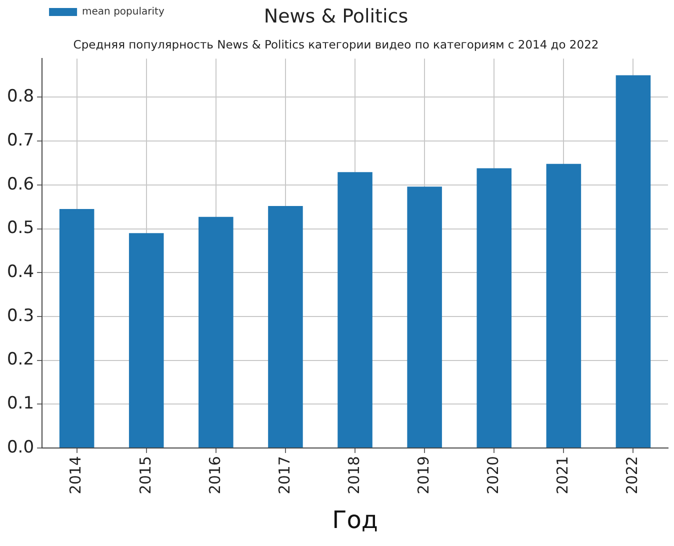 This screenshot has width=674, height=546. What do you see at coordinates (493, 475) in the screenshot?
I see `x-tick-label: 2020` at bounding box center [493, 475].